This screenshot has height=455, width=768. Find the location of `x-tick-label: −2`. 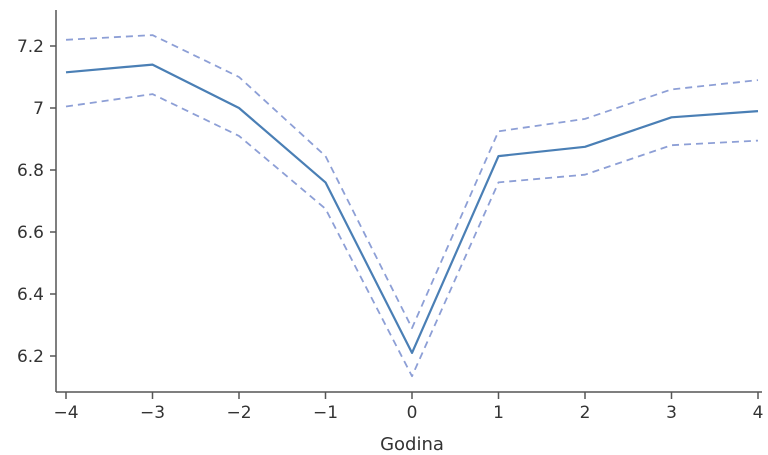

x-tick-label: −2 is located at coordinates (238, 413).